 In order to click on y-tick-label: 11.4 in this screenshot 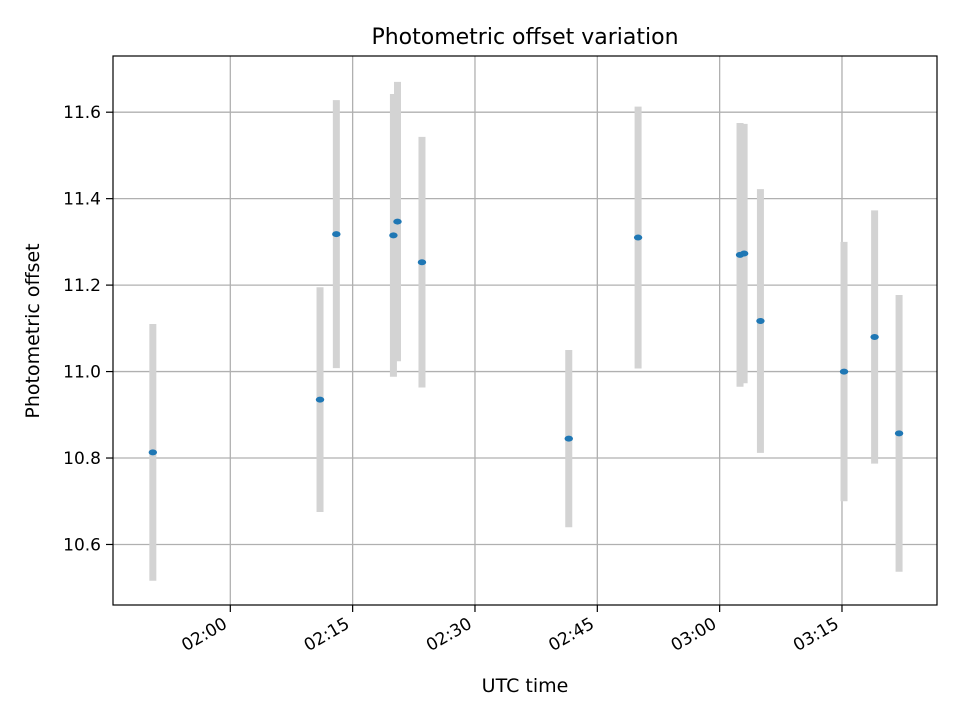, I will do `click(82, 200)`.